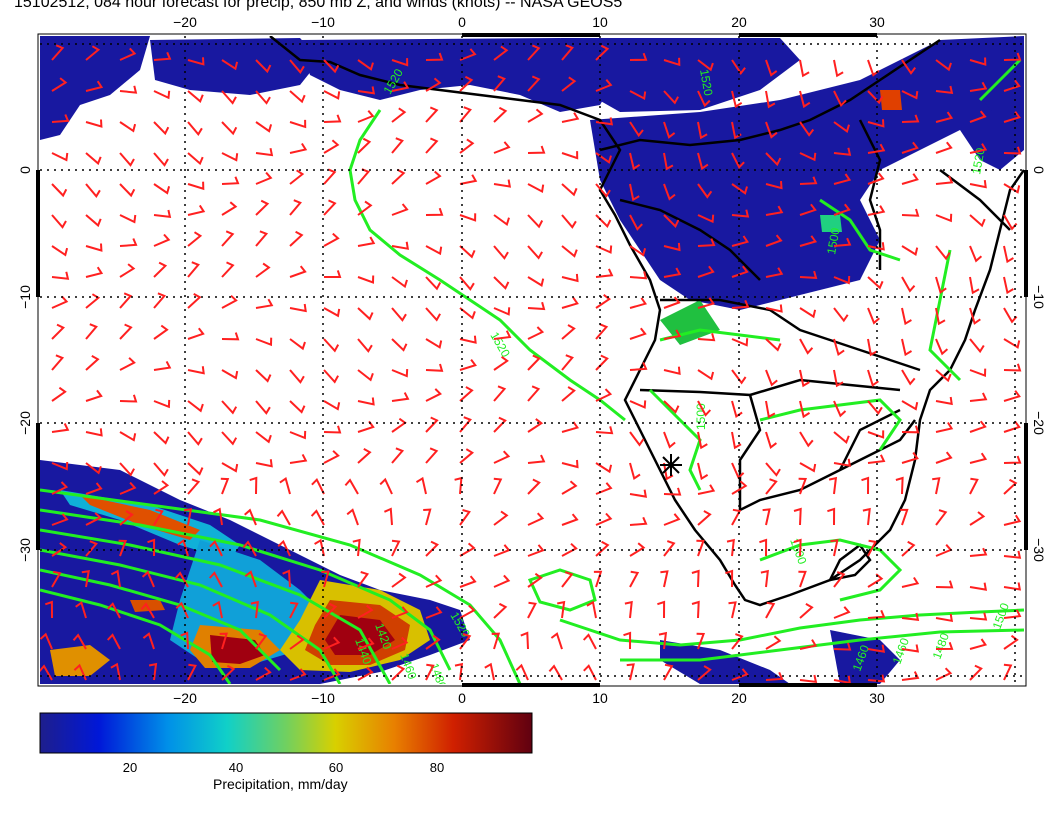 The width and height of the screenshot is (1056, 816). What do you see at coordinates (286, 733) in the screenshot?
I see `colorbar` at bounding box center [286, 733].